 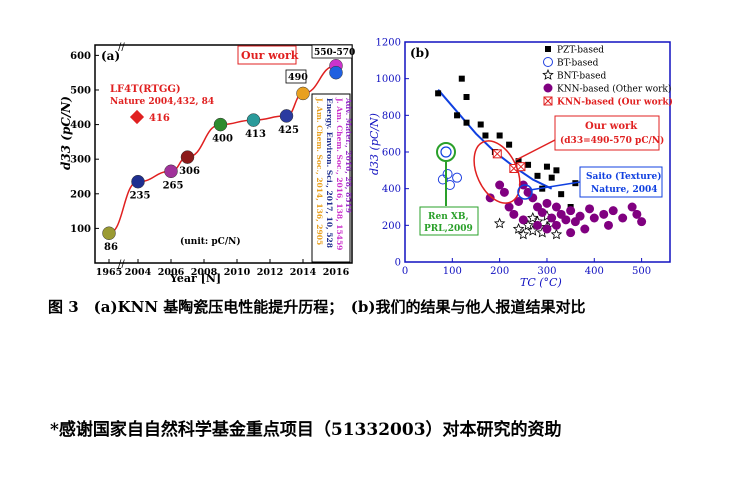 I want to click on saito-arrow, so click(x=555, y=186).